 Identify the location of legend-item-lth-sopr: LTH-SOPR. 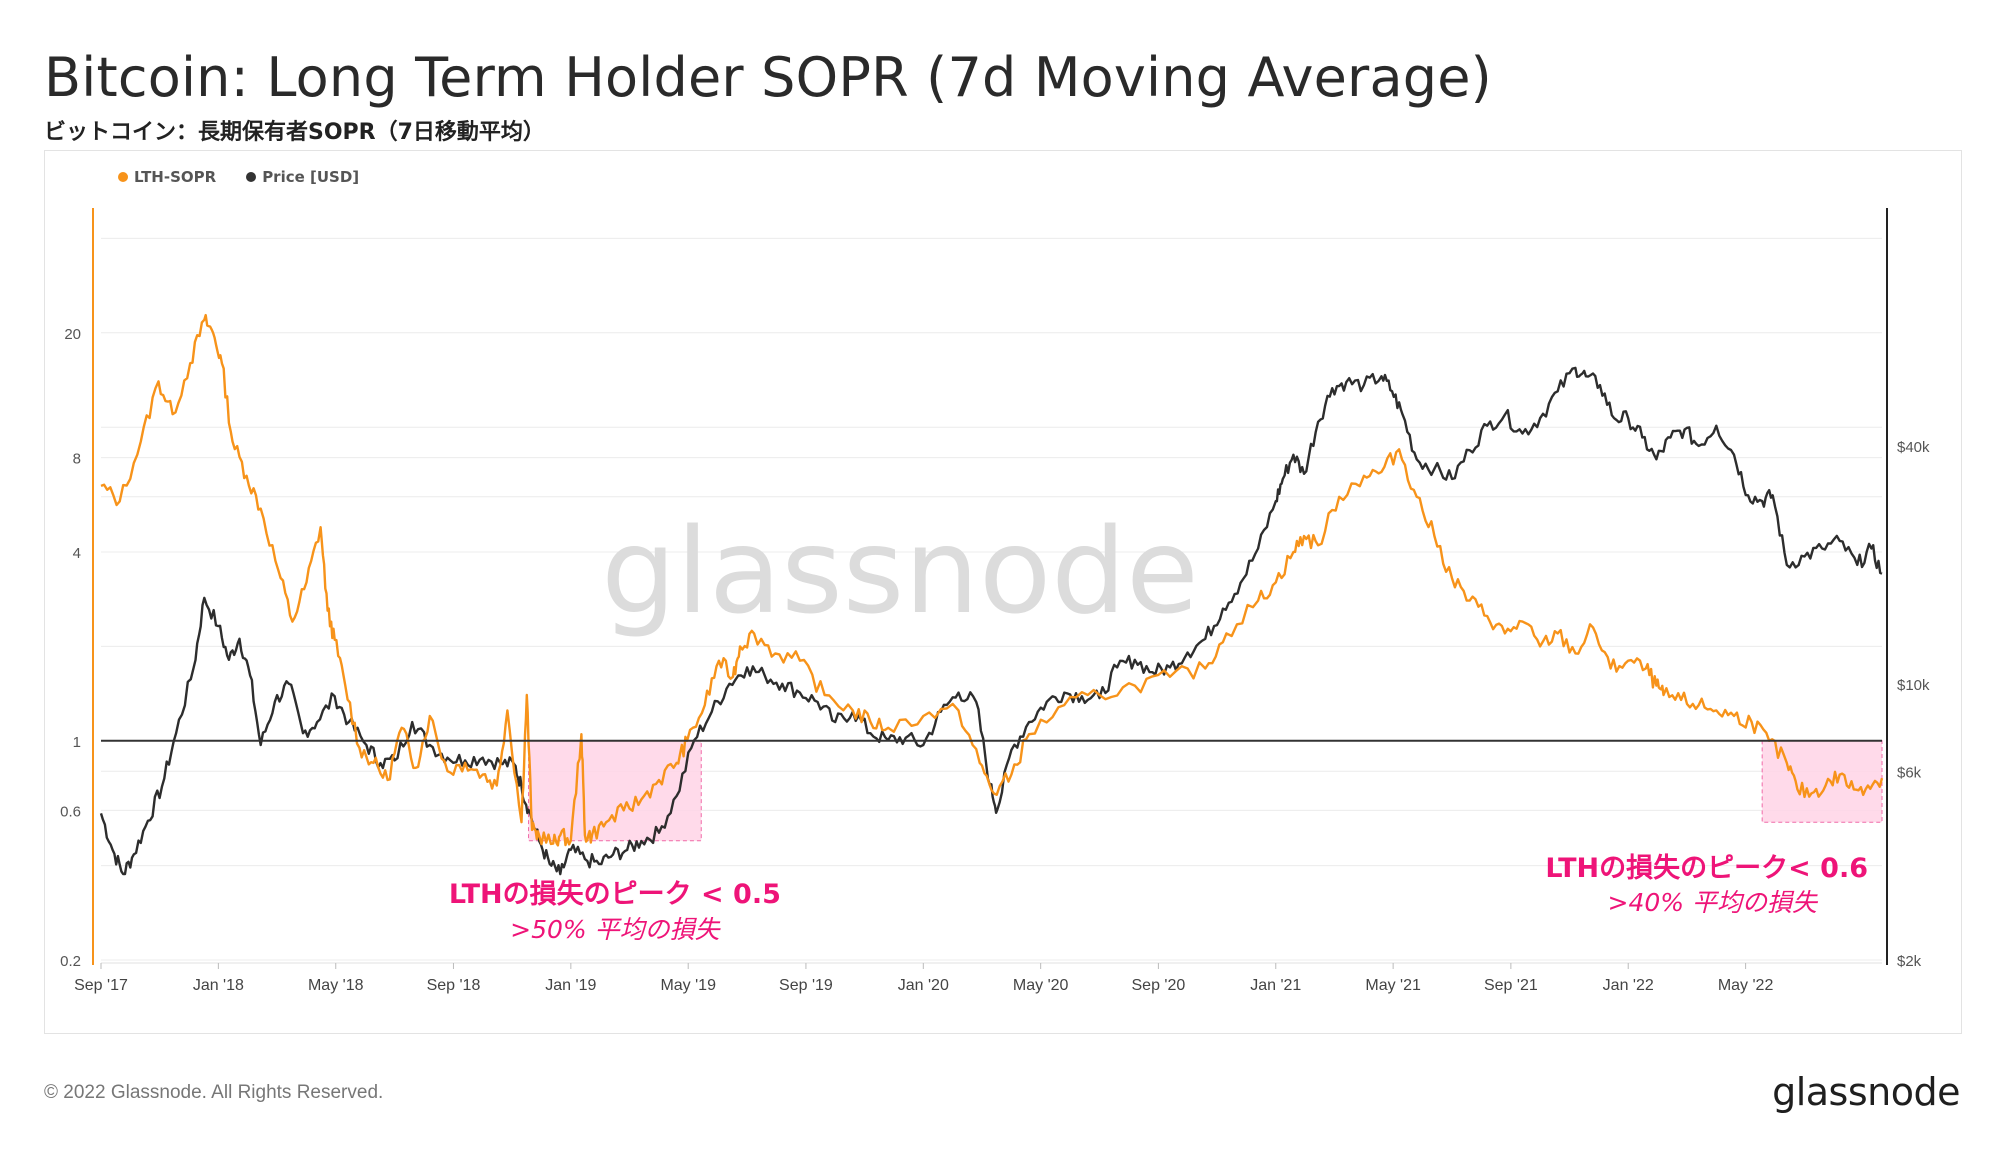
(167, 177).